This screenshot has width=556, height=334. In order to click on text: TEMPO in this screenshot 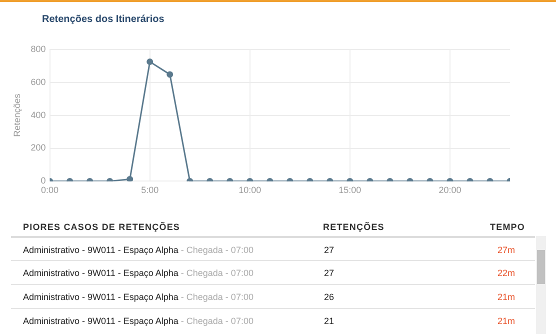, I will do `click(508, 227)`.